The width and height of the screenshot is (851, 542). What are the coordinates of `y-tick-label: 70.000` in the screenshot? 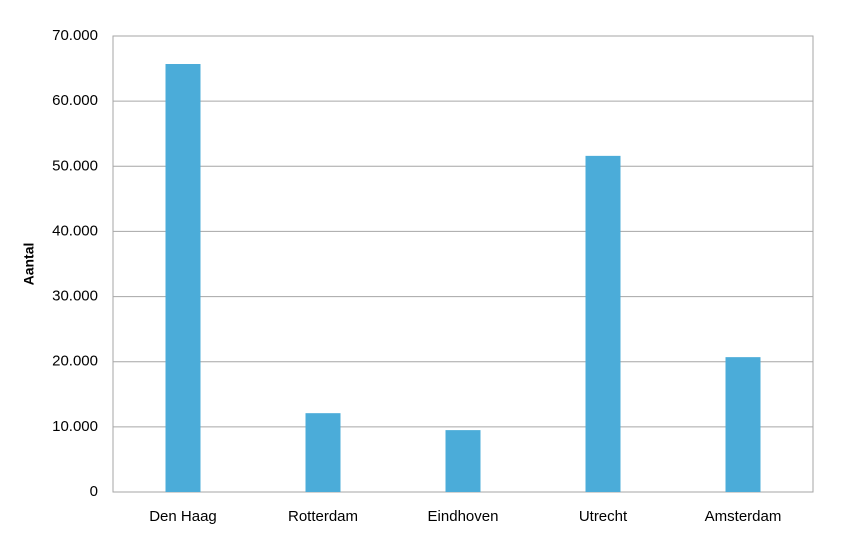 It's located at (75, 35).